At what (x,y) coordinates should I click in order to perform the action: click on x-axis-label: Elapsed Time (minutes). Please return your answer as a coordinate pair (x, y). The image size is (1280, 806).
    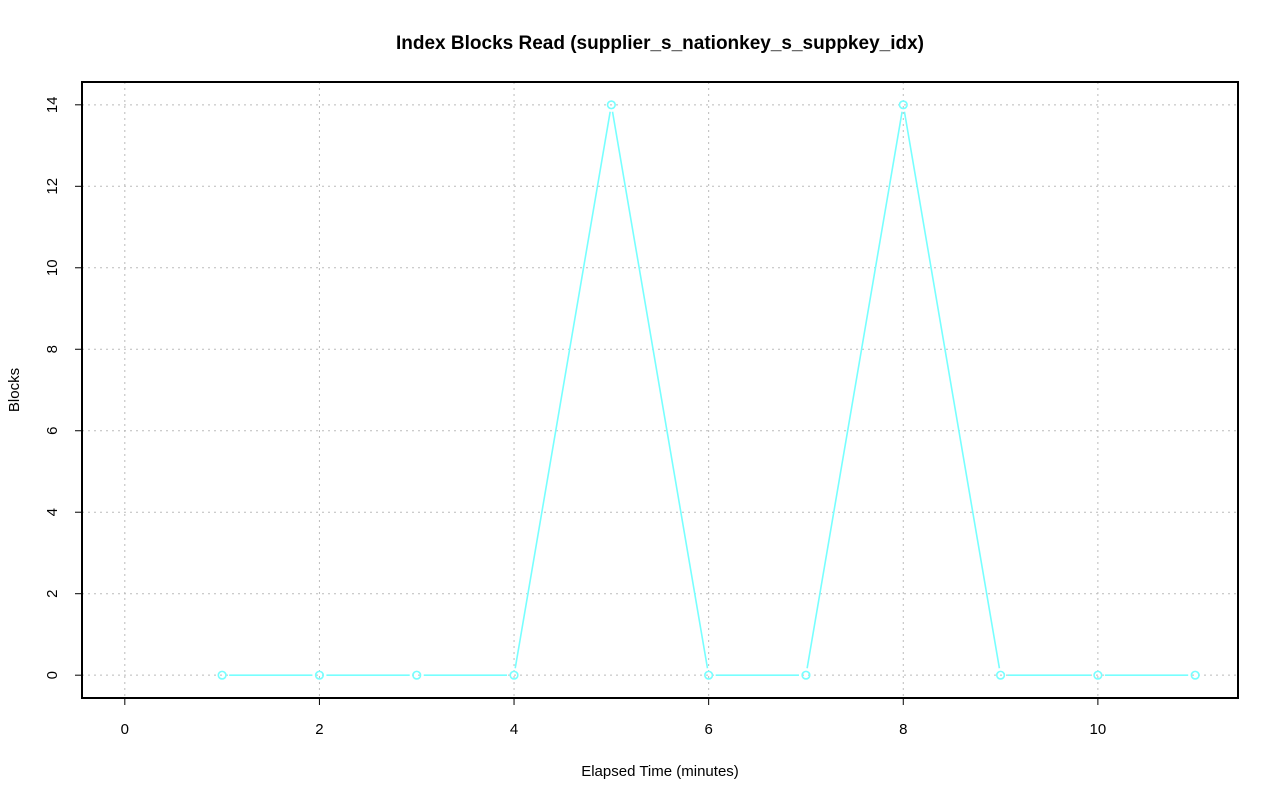
    Looking at the image, I should click on (660, 771).